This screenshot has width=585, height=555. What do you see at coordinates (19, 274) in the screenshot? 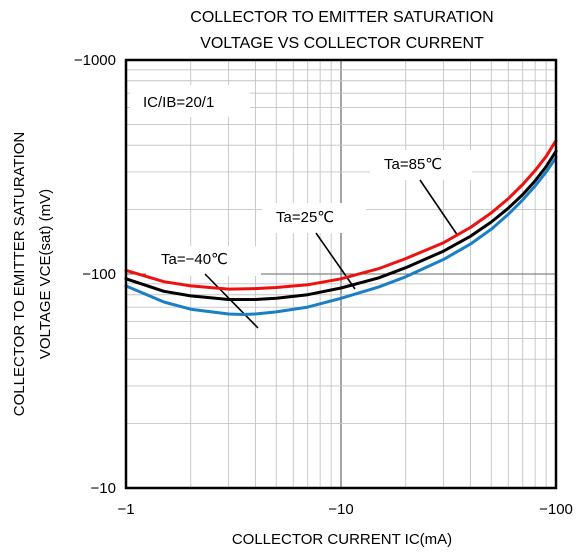
I see `y-axis-label-line-1: COLLECTOR TO EMITTER SATURATION` at bounding box center [19, 274].